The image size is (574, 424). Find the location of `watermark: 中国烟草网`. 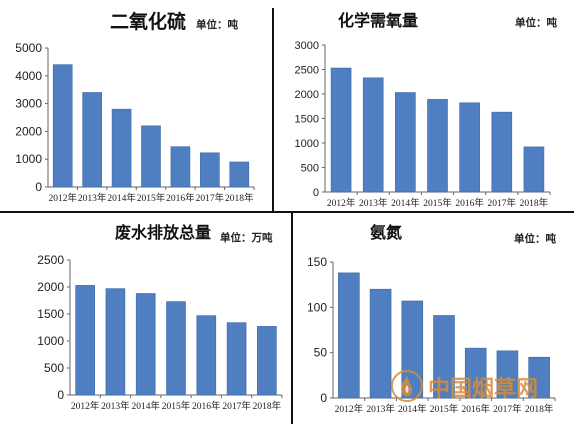

watermark: 中国烟草网 is located at coordinates (464, 386).